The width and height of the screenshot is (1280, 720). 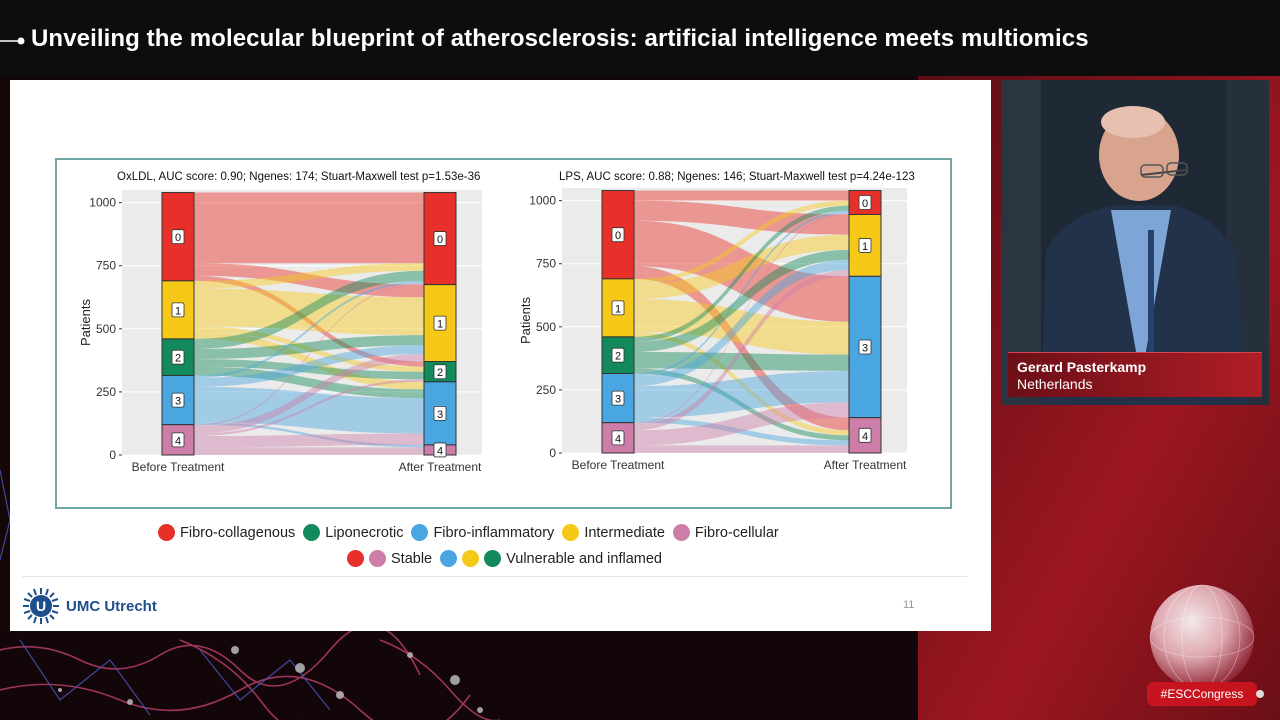 What do you see at coordinates (736, 532) in the screenshot?
I see `legend-item-label: Fibro-cellular` at bounding box center [736, 532].